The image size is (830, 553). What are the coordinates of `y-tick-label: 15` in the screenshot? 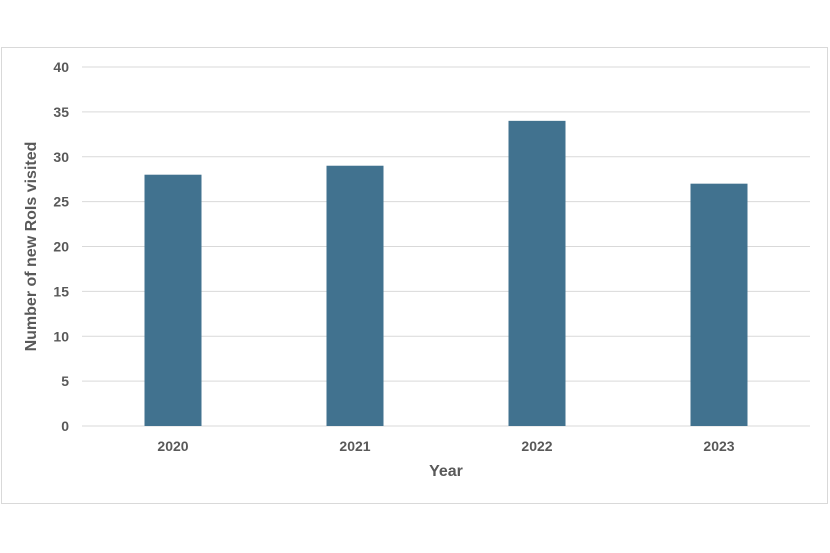 It's located at (61, 291).